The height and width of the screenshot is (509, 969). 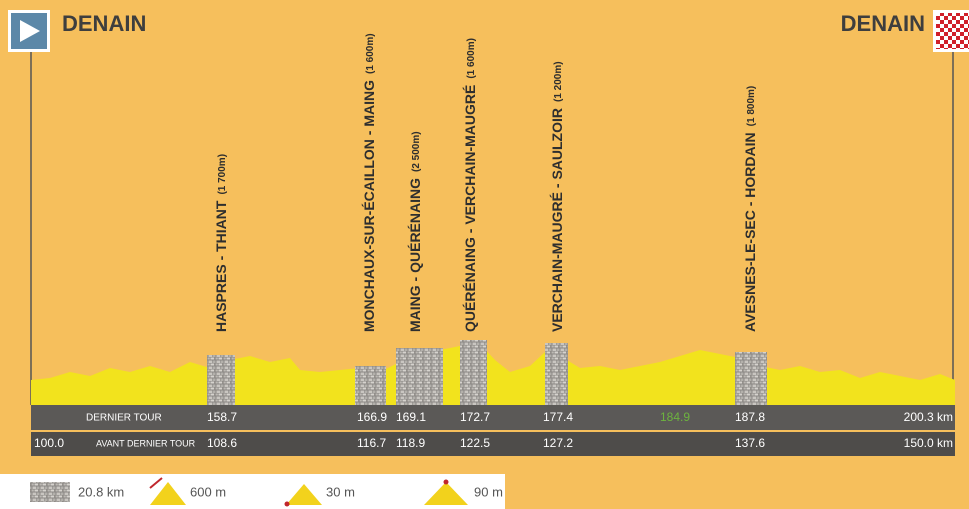 What do you see at coordinates (222, 174) in the screenshot?
I see `sector-length: (1 700m)` at bounding box center [222, 174].